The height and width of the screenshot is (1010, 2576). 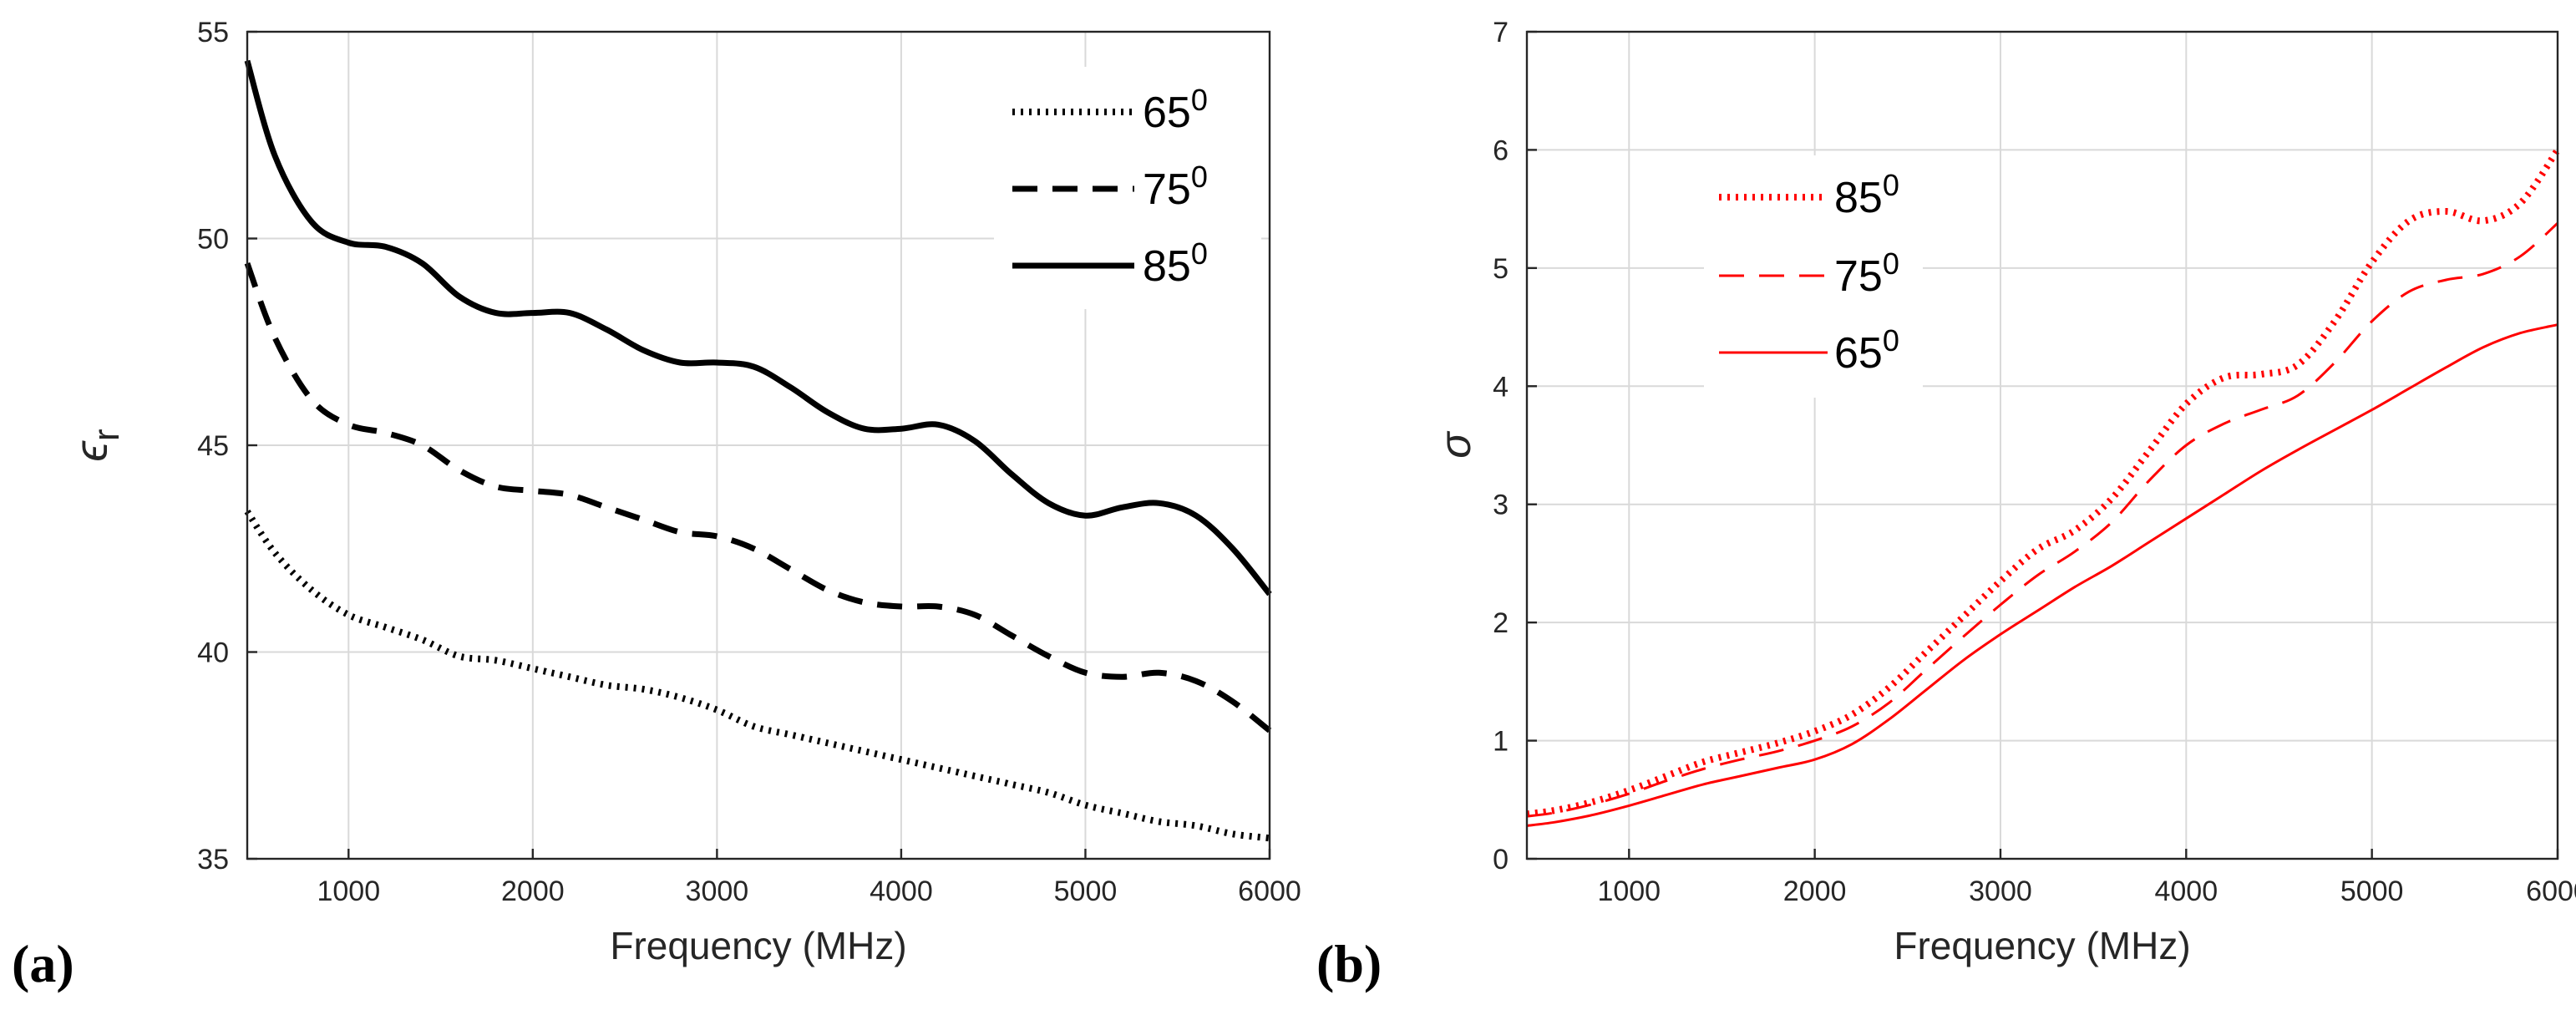 I want to click on y-tick-label: 50, so click(x=213, y=240).